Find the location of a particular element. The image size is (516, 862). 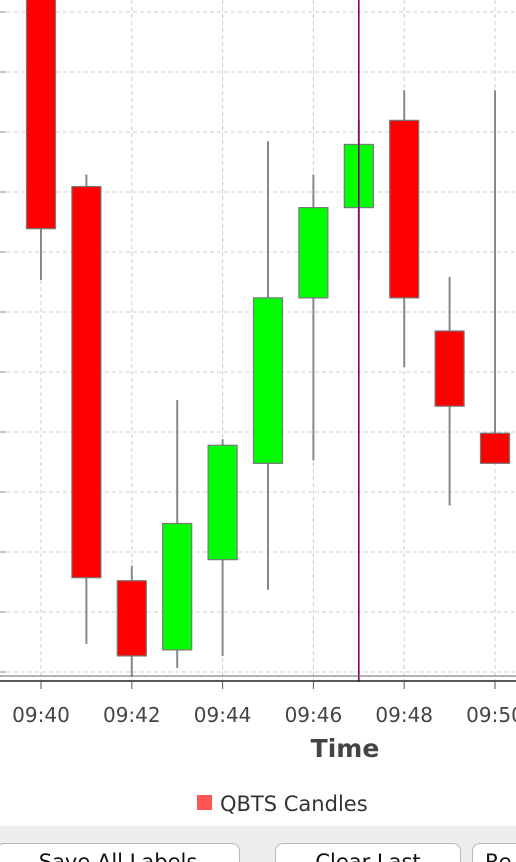

reset-button: Re is located at coordinates (494, 852).